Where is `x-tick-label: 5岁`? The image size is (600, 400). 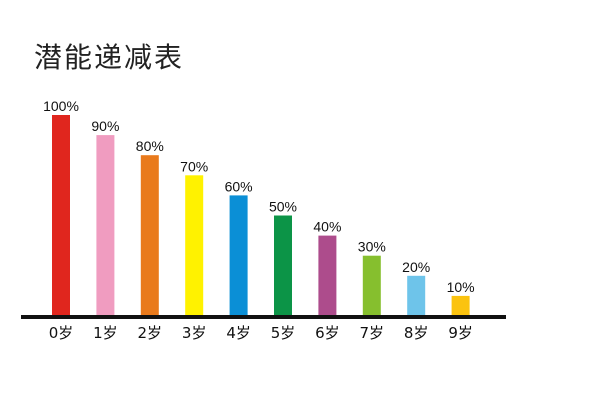 x-tick-label: 5岁 is located at coordinates (283, 333).